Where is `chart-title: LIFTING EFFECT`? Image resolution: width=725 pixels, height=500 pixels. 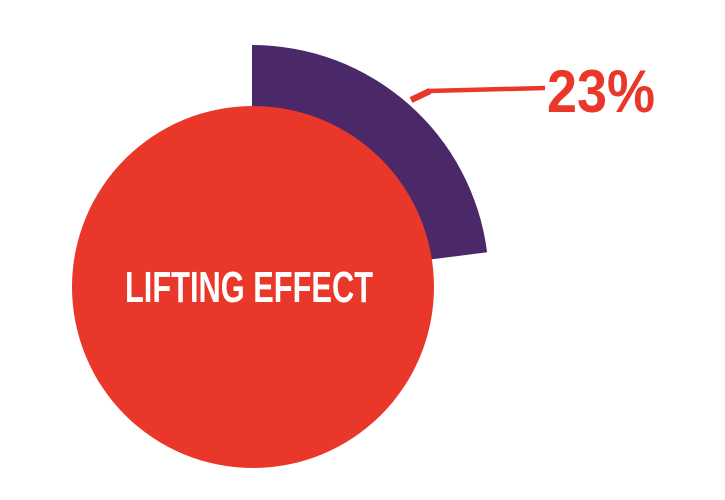 chart-title: LIFTING EFFECT is located at coordinates (249, 287).